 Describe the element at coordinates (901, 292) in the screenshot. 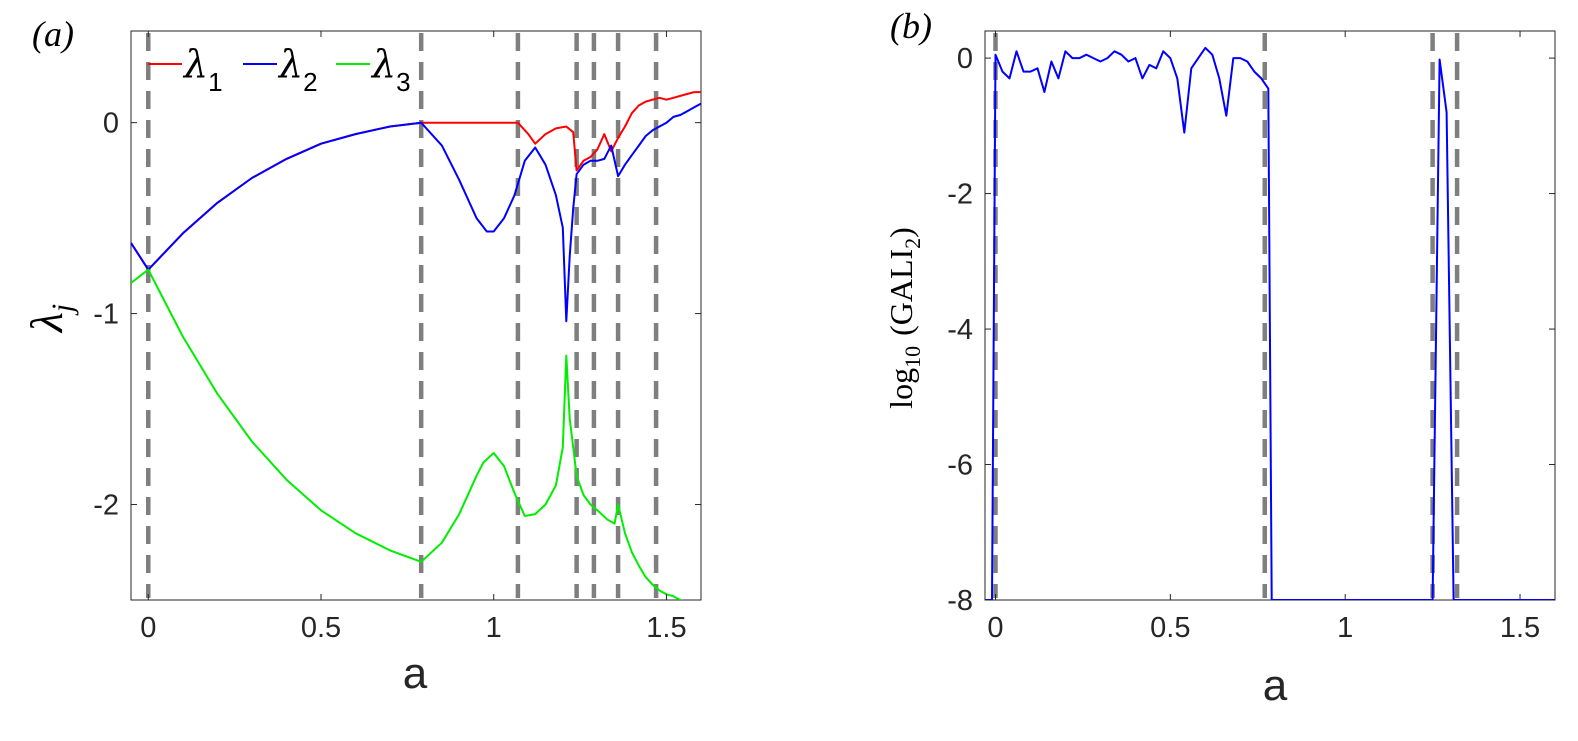

I see `panel-b-ylabel-gali: (GALI` at that location.